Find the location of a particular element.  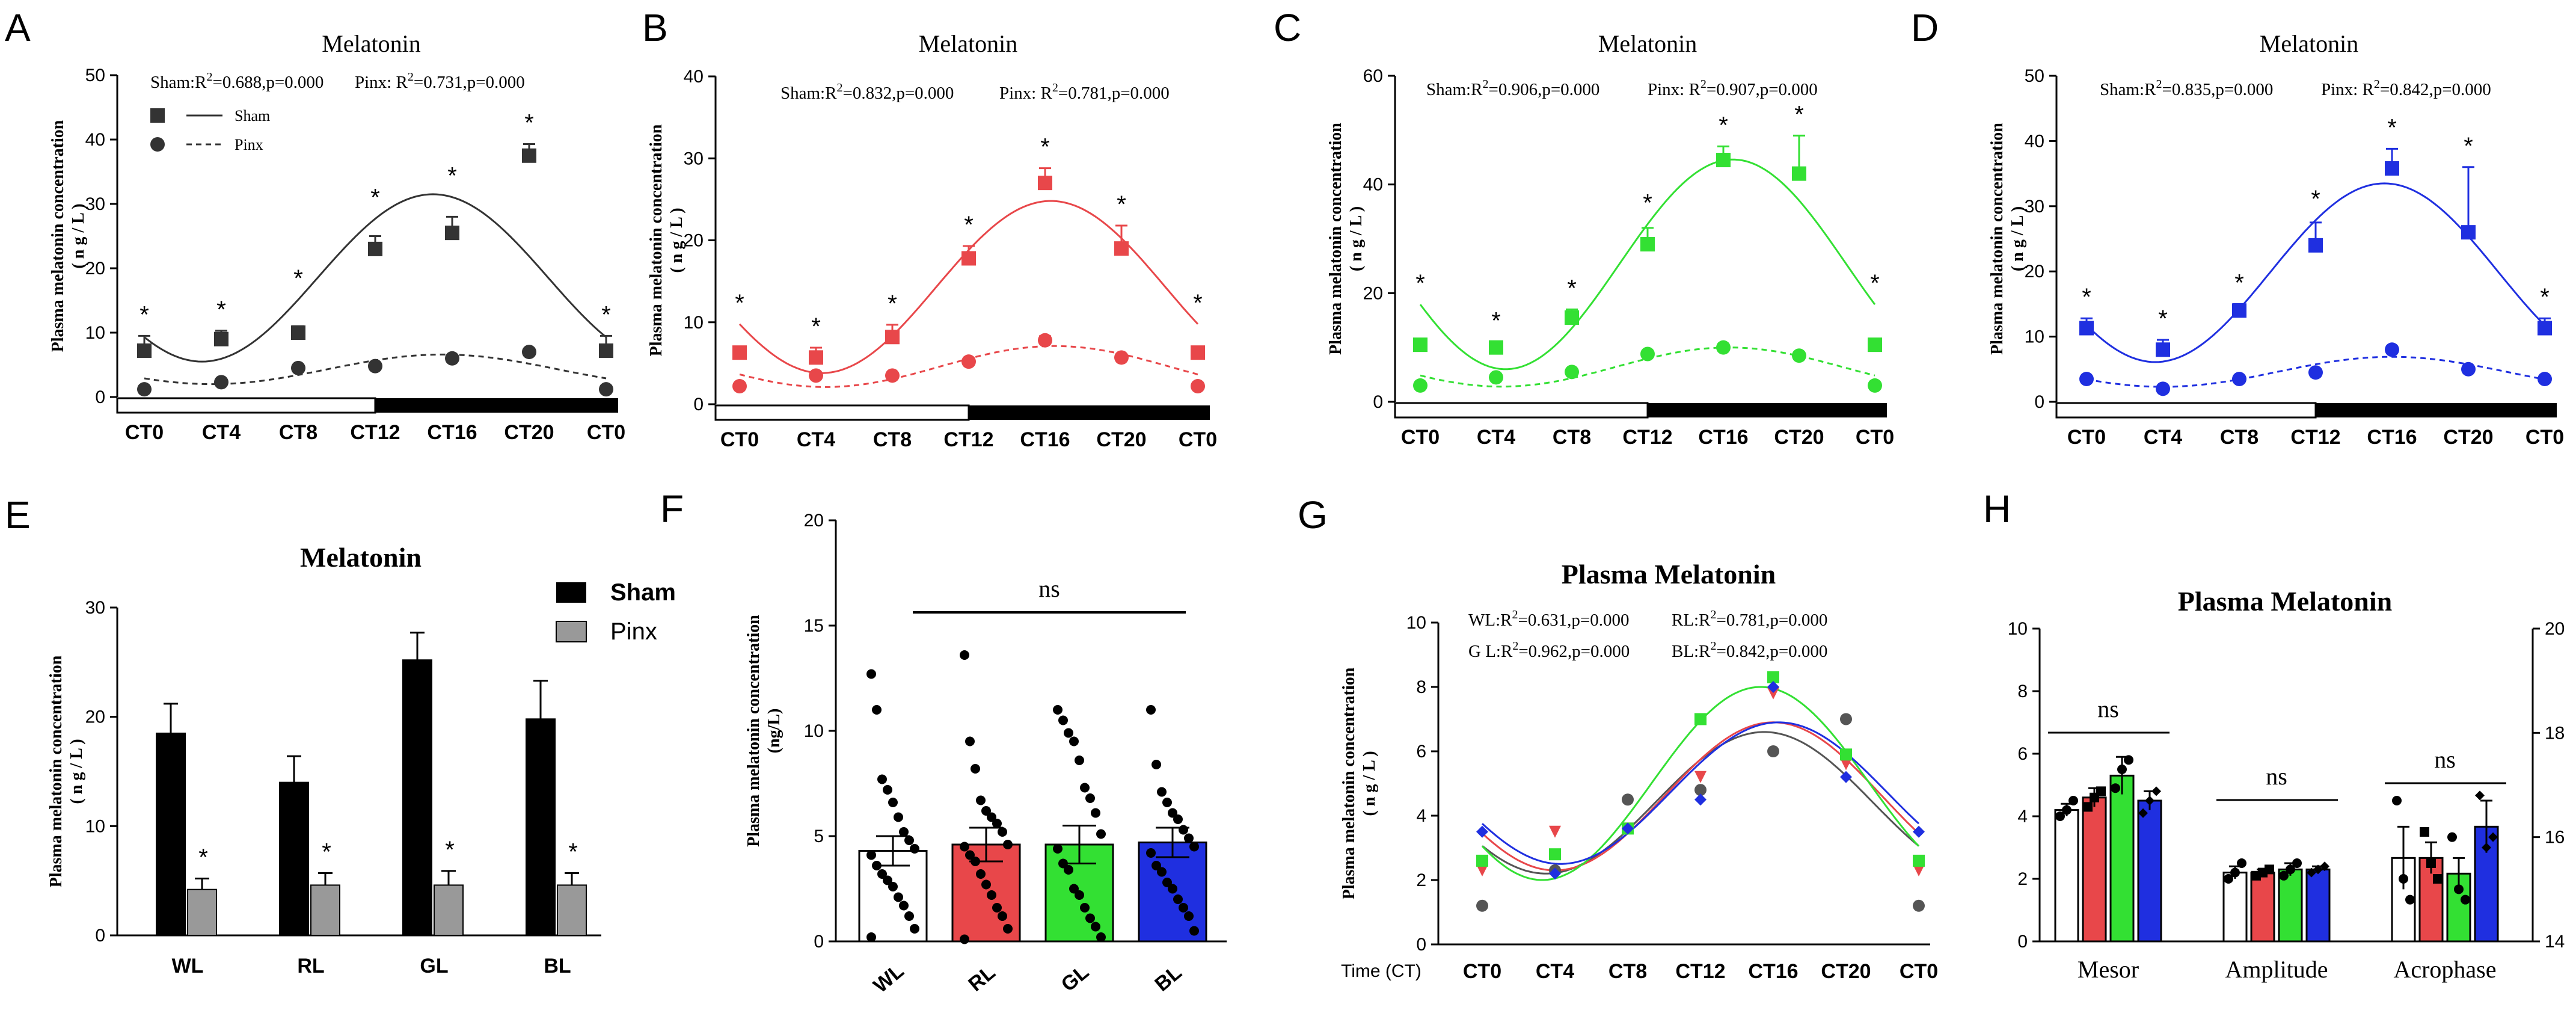

panel-h-y-tick-label: 0 is located at coordinates (2022, 942).